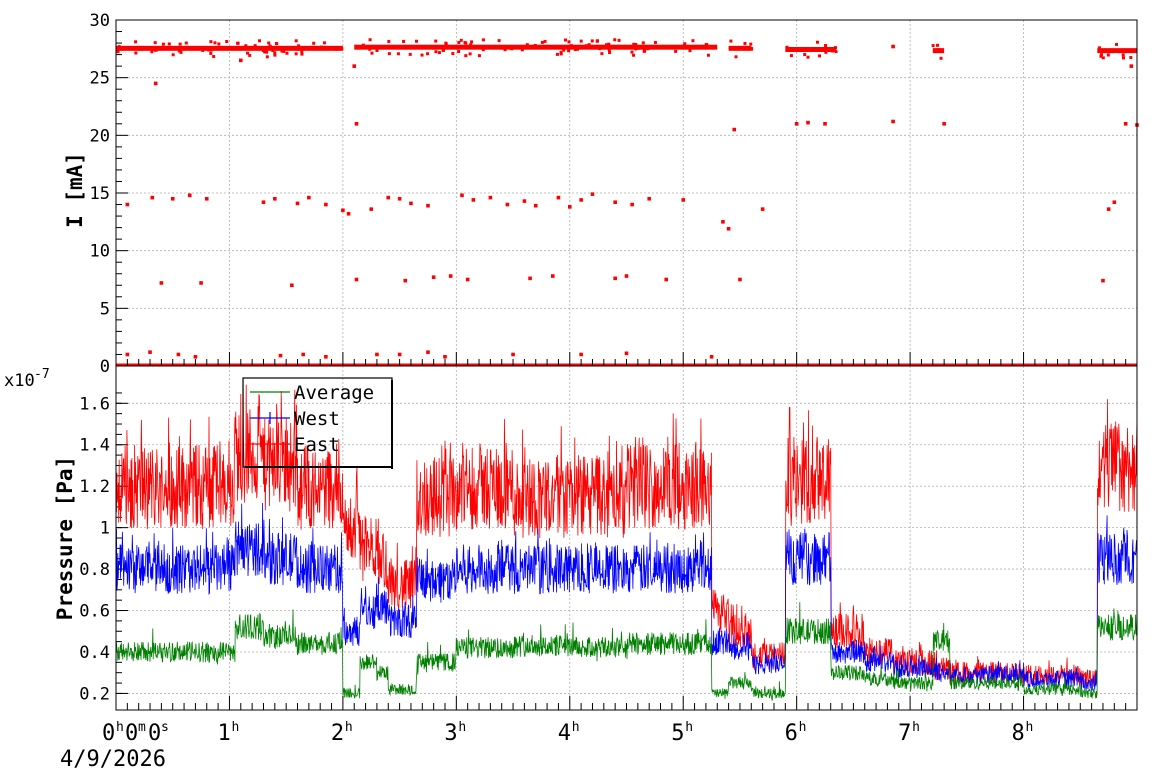  What do you see at coordinates (142, 727) in the screenshot?
I see `x-tick-label-zero-extra: m` at bounding box center [142, 727].